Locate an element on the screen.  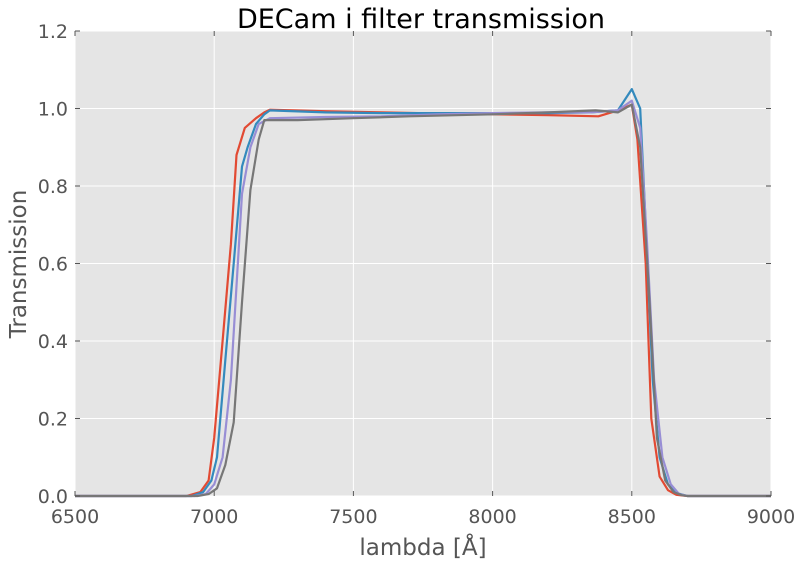
x-axis-label: lambda [Å] is located at coordinates (422, 547).